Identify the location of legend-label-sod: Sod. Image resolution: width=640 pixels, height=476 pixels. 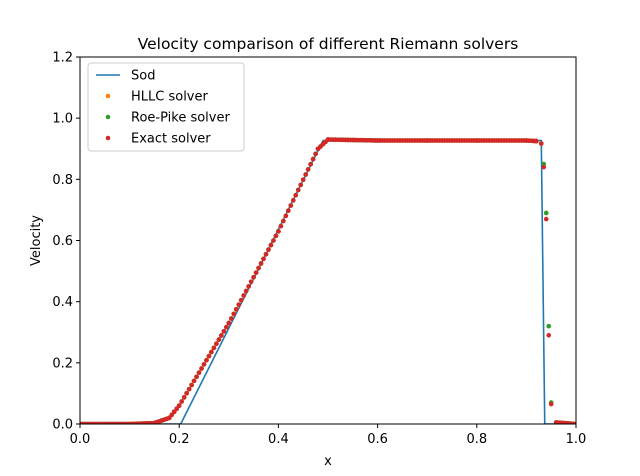
(143, 76).